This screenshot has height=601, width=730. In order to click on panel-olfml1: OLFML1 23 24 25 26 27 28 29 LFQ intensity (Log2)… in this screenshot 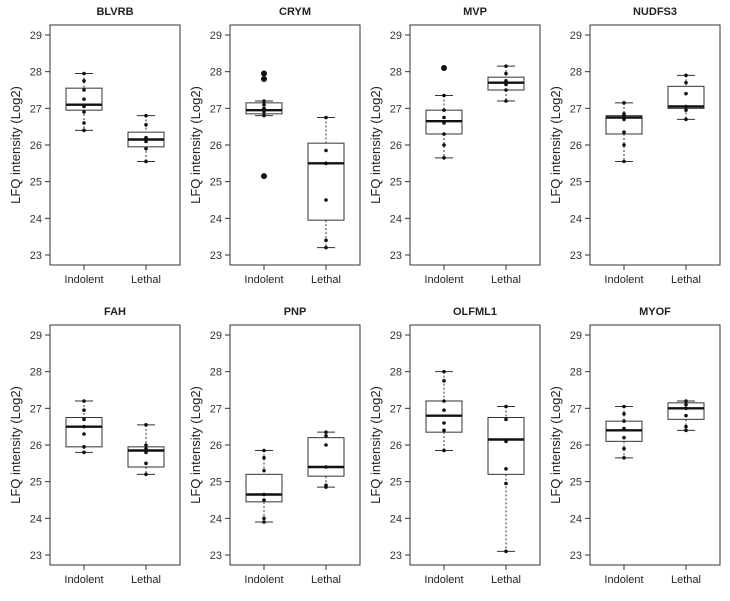, I will do `click(454, 446)`.